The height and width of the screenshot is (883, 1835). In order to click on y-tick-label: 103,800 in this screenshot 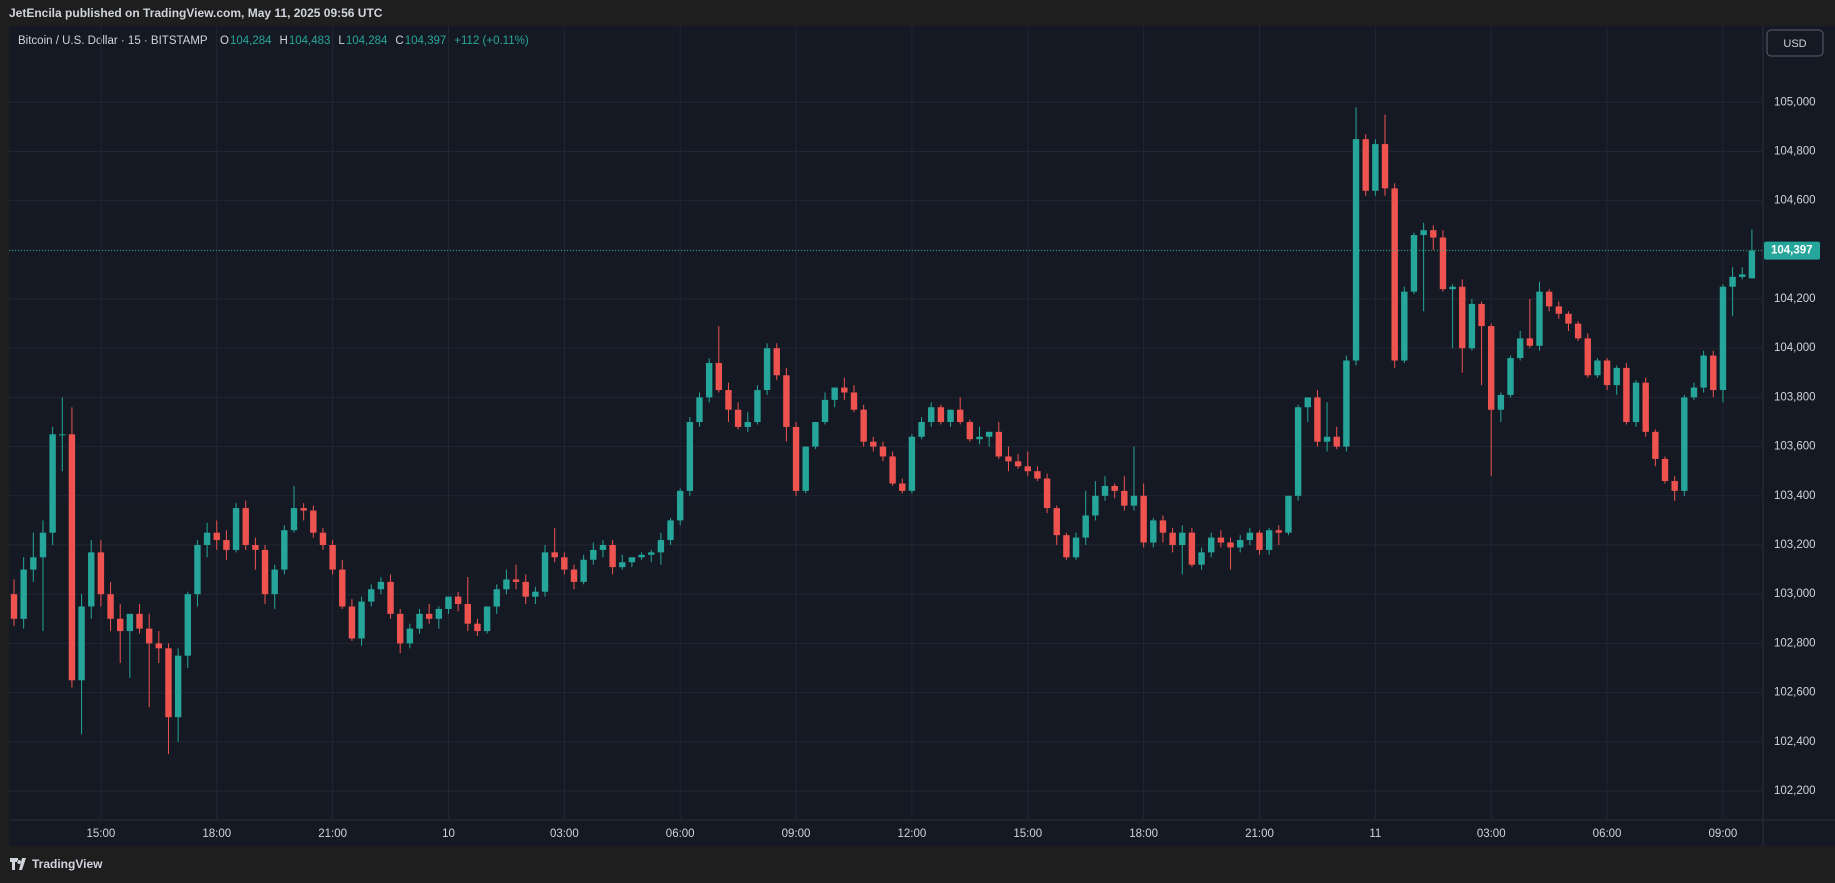, I will do `click(1795, 397)`.